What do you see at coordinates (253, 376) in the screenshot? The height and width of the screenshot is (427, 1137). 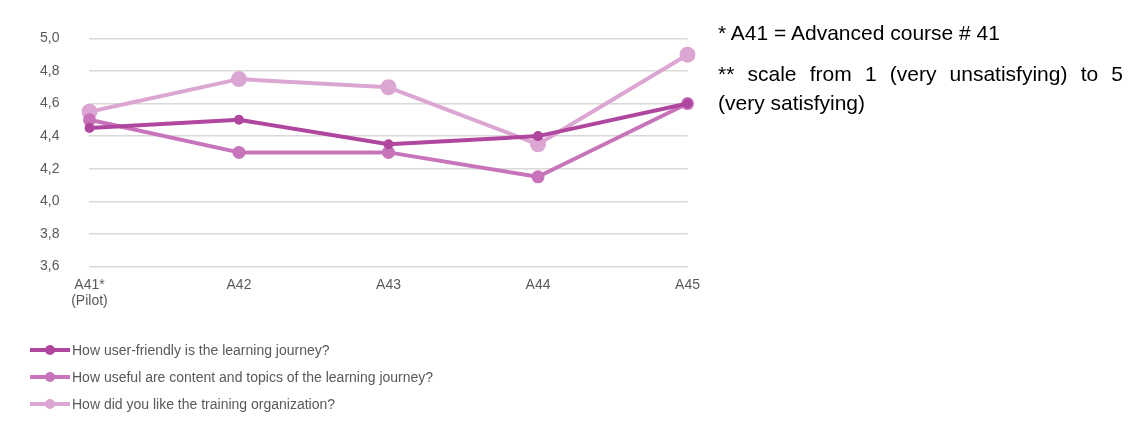 I see `legend-label: How useful are content and topics of the learning journey?` at bounding box center [253, 376].